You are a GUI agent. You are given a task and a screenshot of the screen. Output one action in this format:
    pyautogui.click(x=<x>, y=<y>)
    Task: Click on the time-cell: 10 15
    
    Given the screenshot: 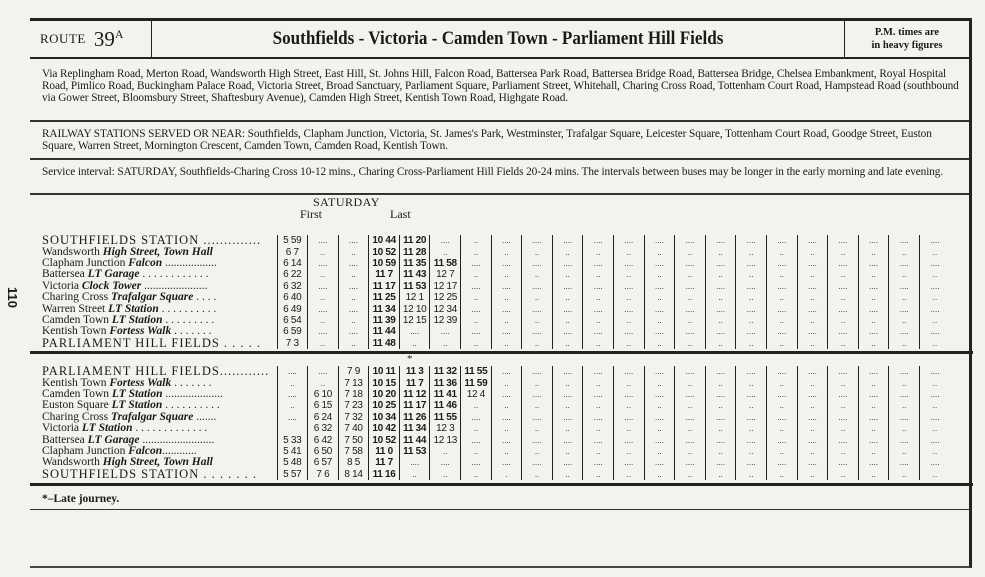 What is the action you would take?
    pyautogui.click(x=384, y=383)
    